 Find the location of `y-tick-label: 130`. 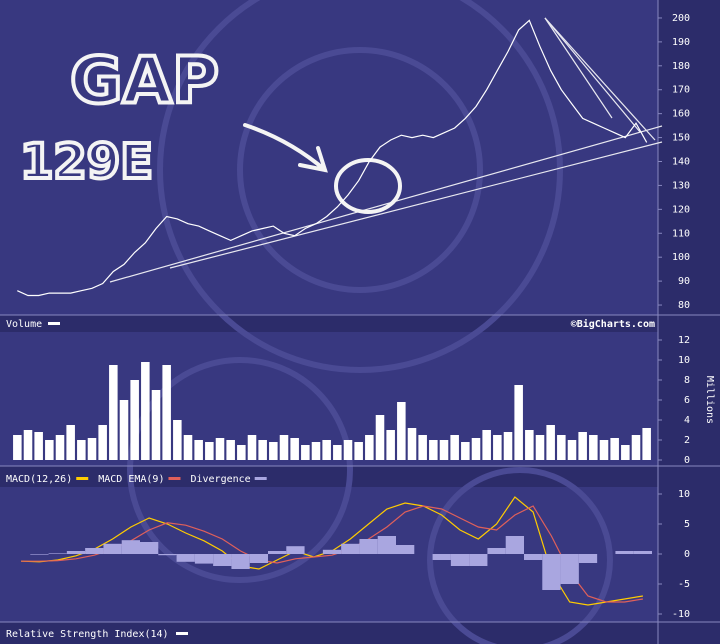

y-tick-label: 130 is located at coordinates (681, 185).